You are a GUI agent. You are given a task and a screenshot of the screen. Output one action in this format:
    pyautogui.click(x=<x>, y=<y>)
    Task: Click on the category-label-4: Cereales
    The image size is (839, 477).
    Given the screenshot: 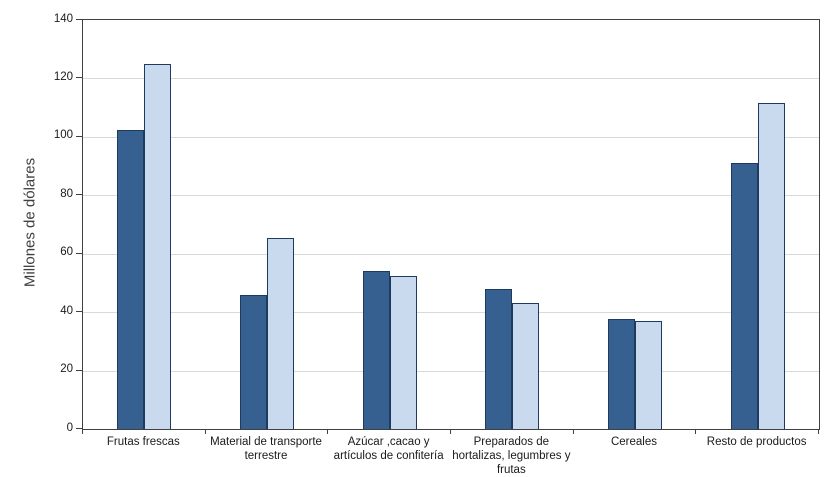 What is the action you would take?
    pyautogui.click(x=634, y=442)
    